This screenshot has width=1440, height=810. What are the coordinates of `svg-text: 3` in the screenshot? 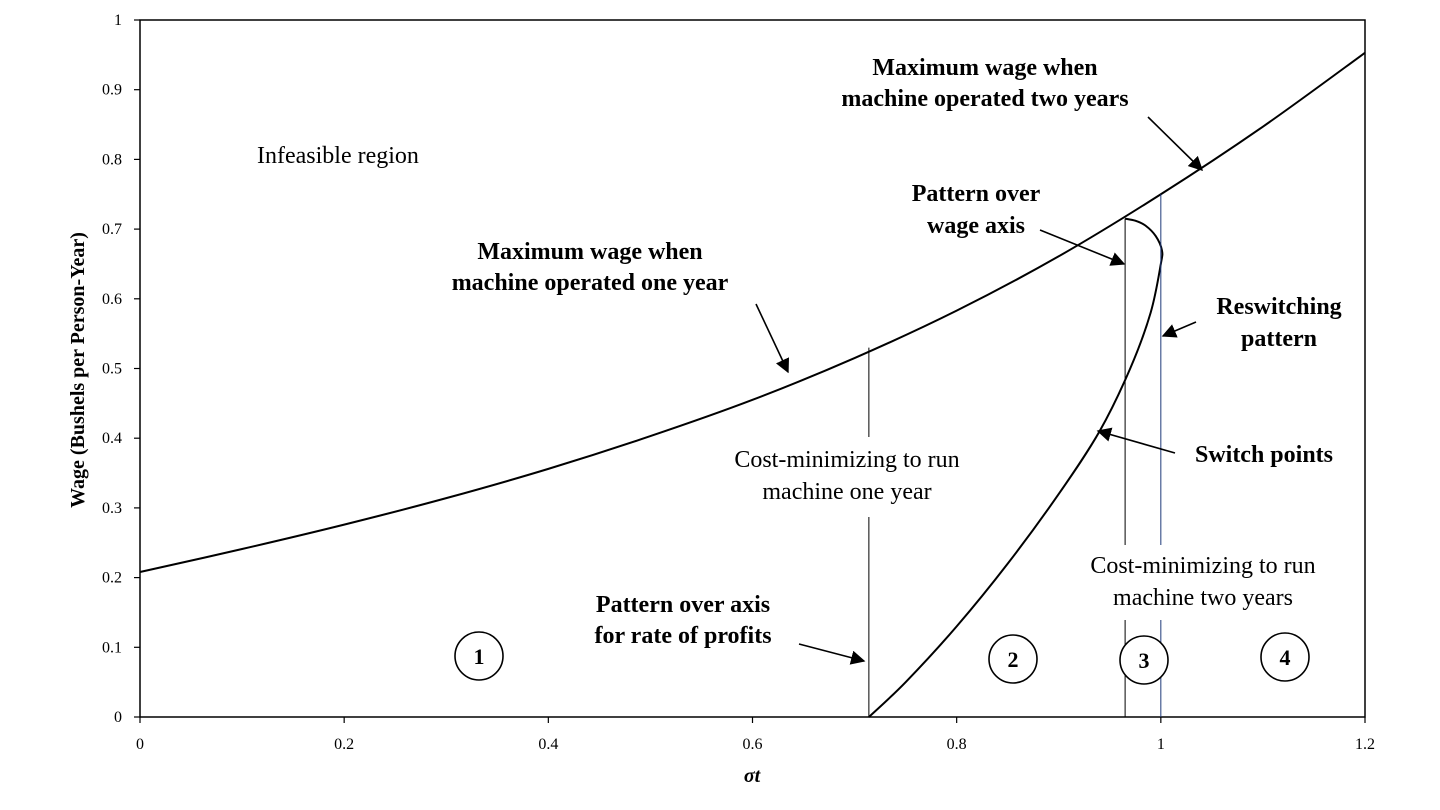 It's located at (1144, 660).